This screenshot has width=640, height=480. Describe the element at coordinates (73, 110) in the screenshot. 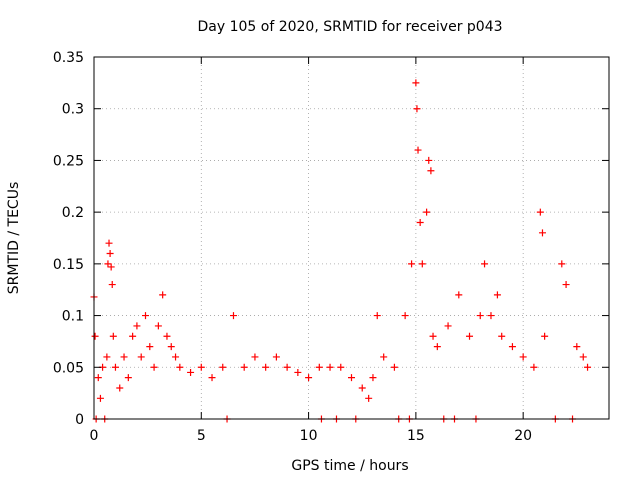

I see `y-tick-label: 0.3` at that location.